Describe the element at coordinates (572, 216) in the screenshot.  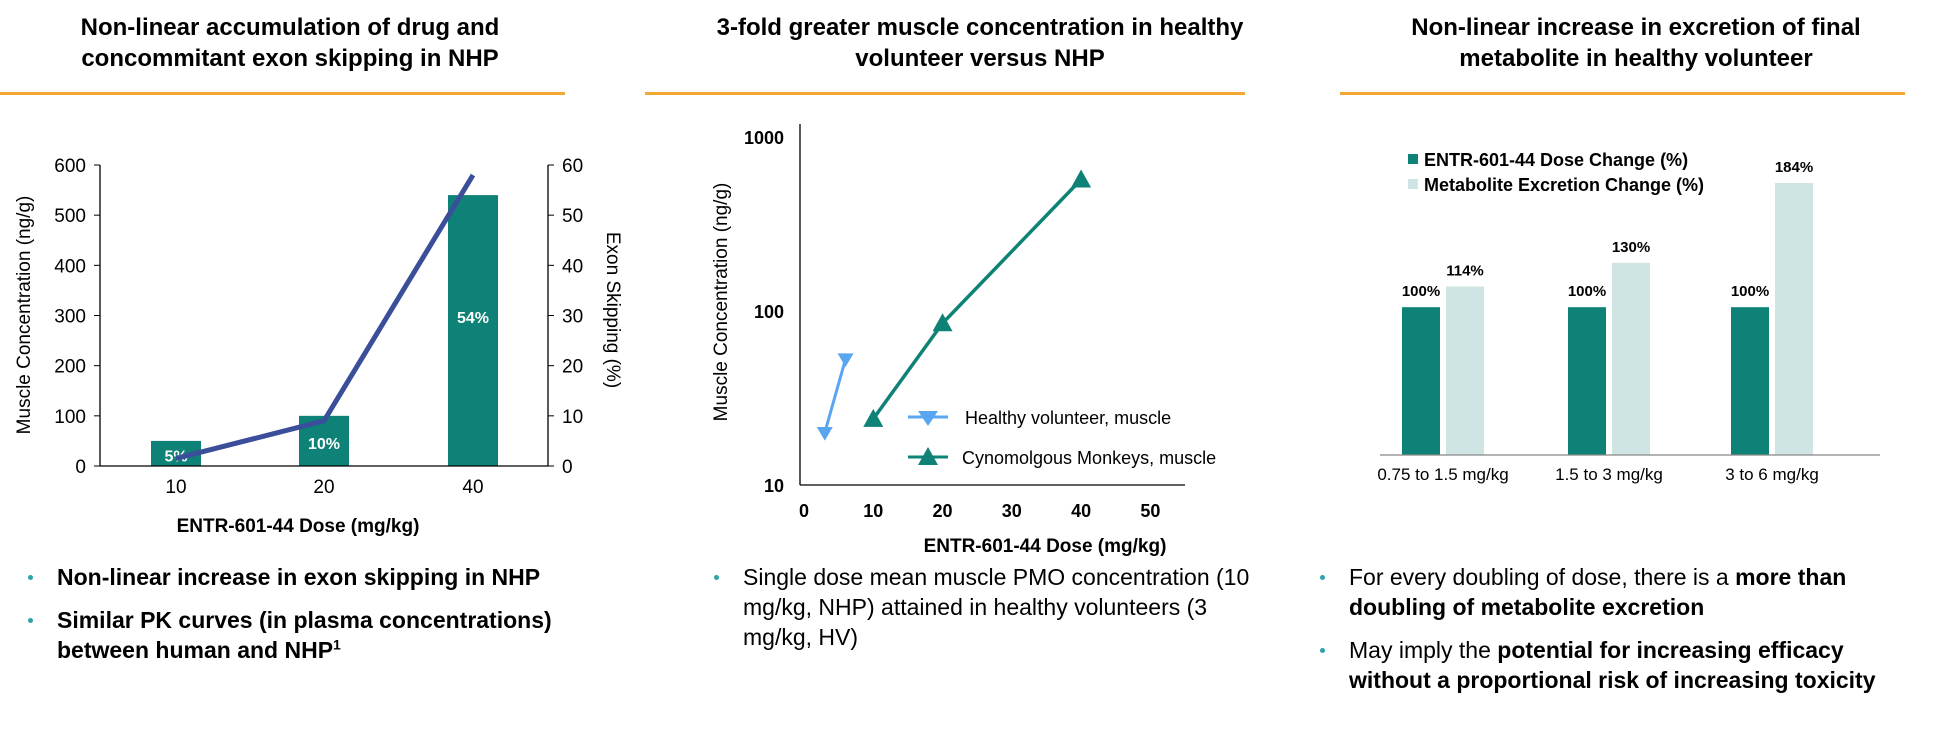
I see `y2-tick-label: 50` at that location.